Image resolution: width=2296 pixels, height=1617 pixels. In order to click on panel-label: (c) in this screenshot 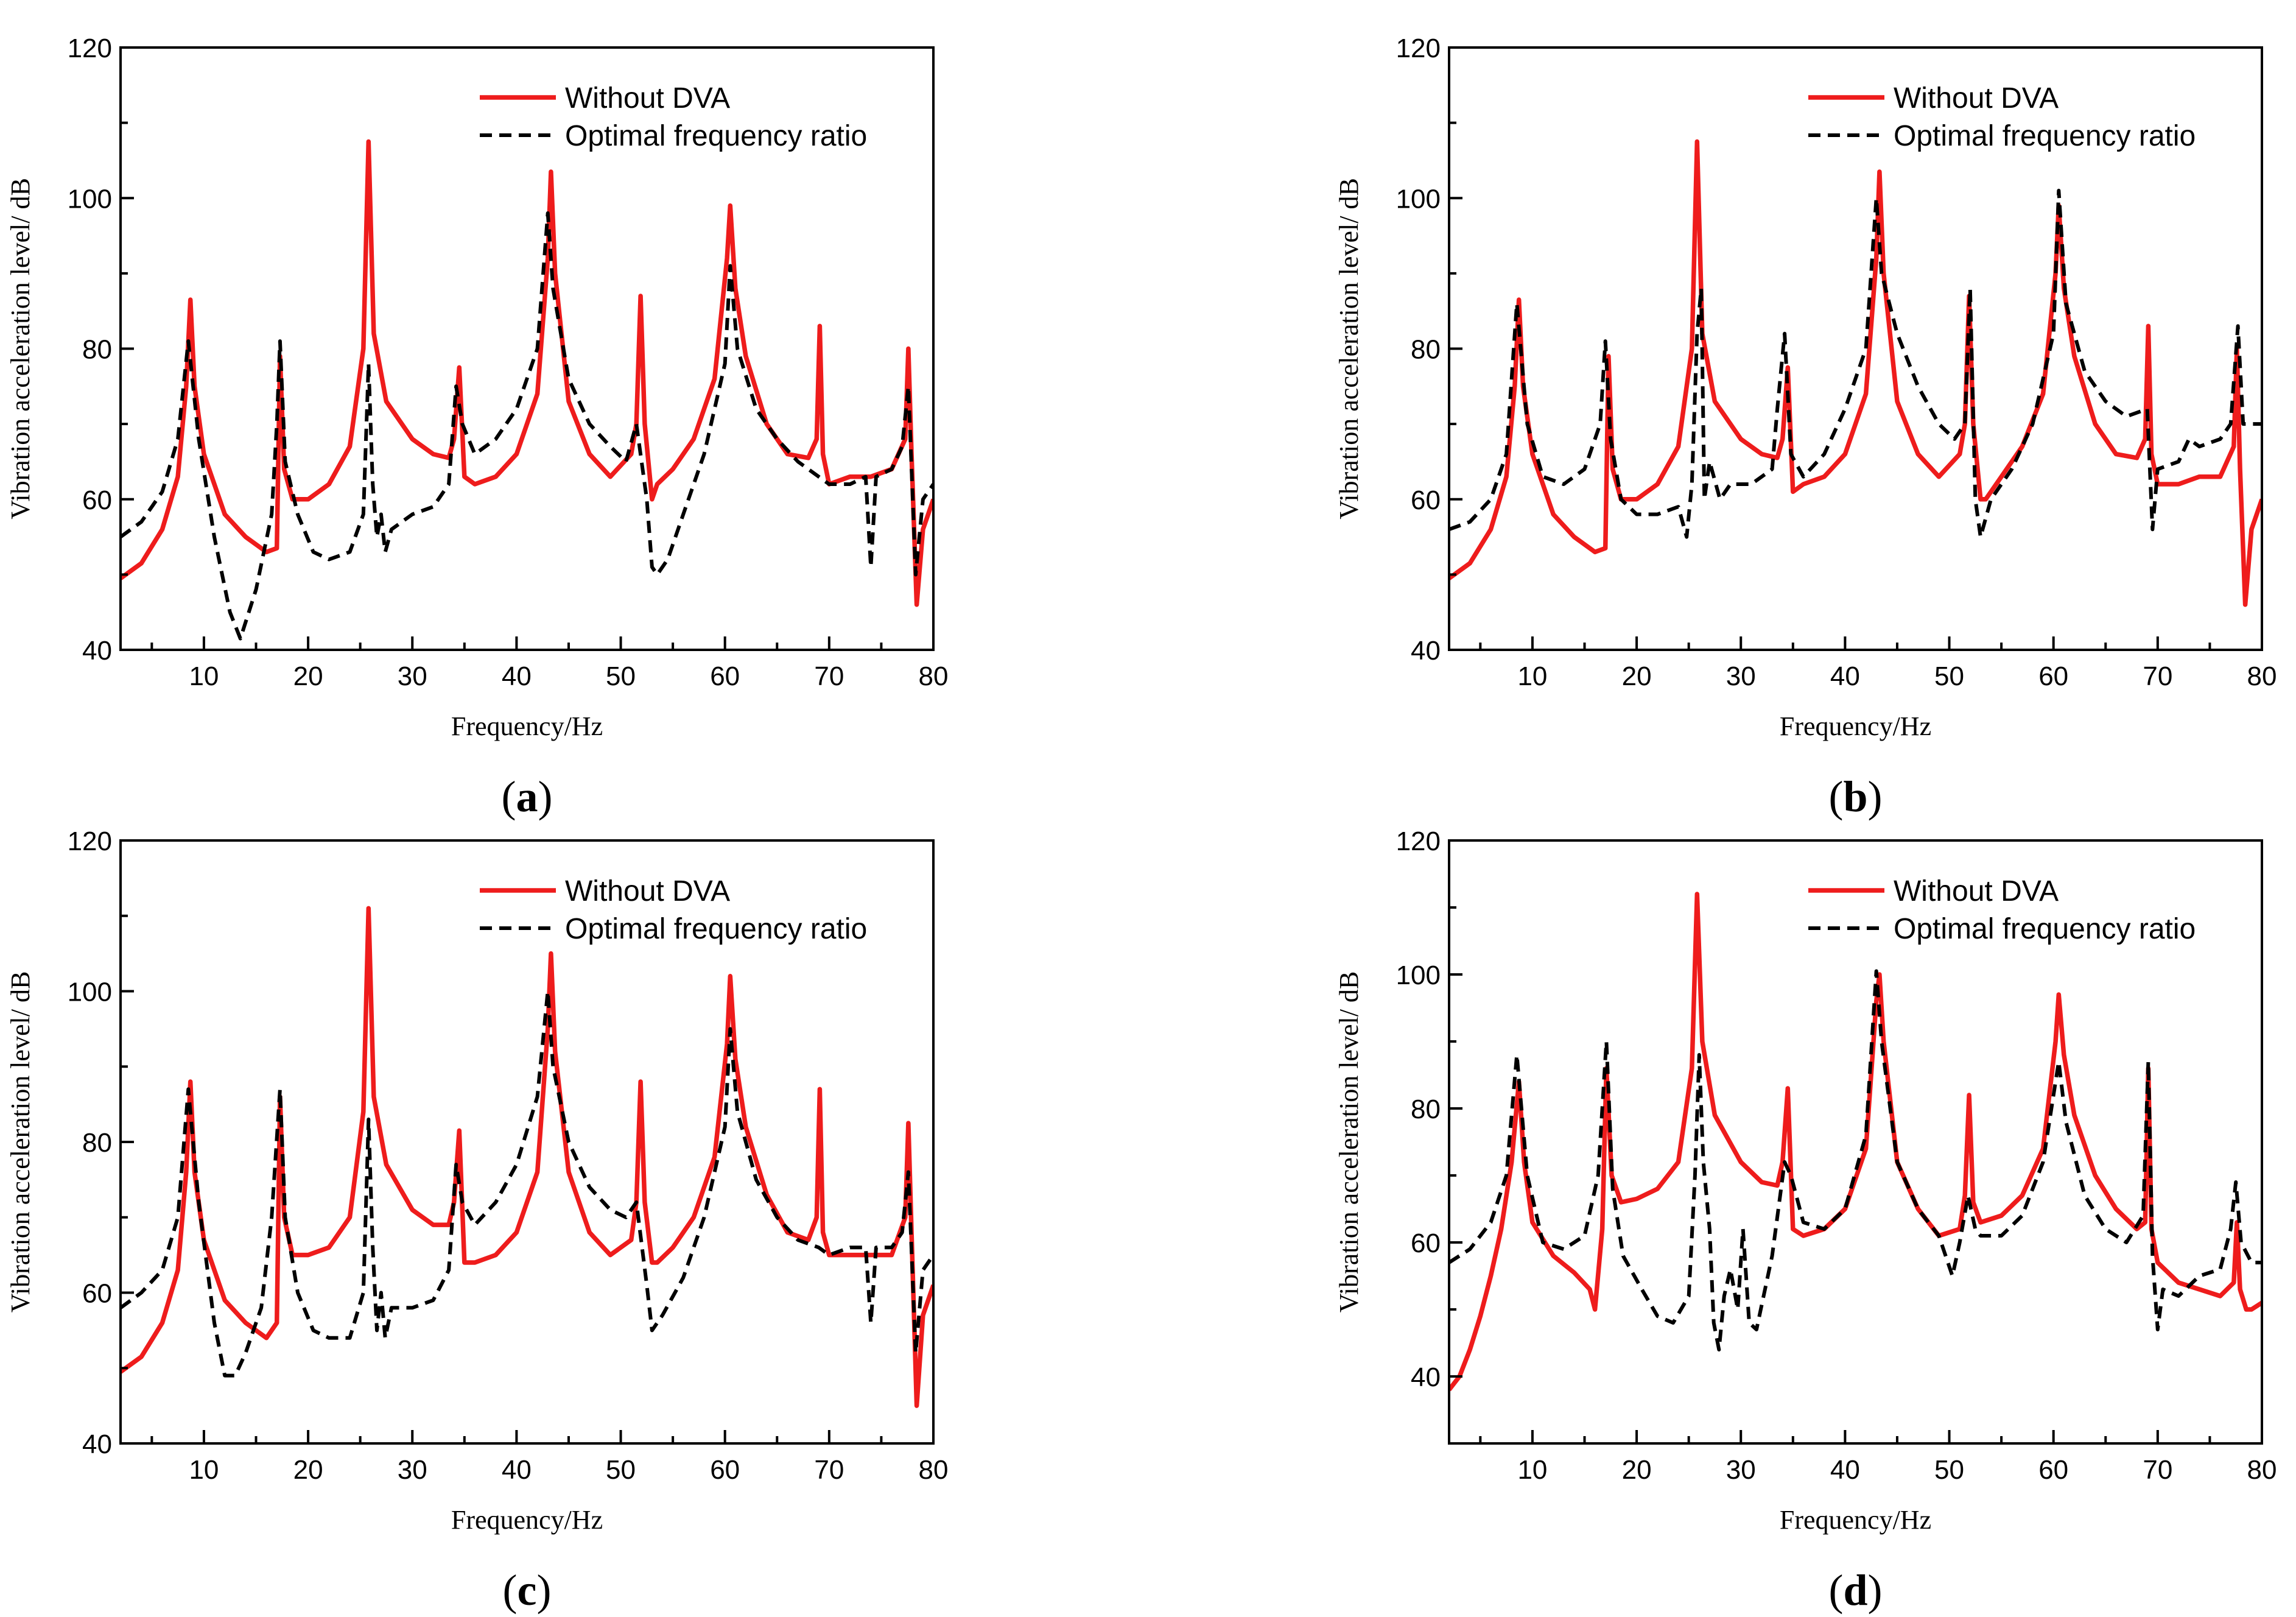, I will do `click(528, 1590)`.